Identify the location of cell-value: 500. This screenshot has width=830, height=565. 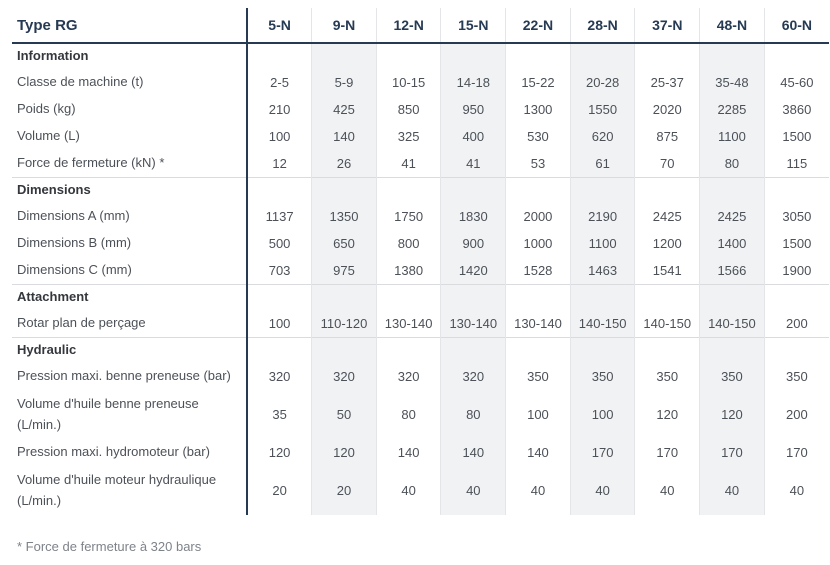
(280, 243).